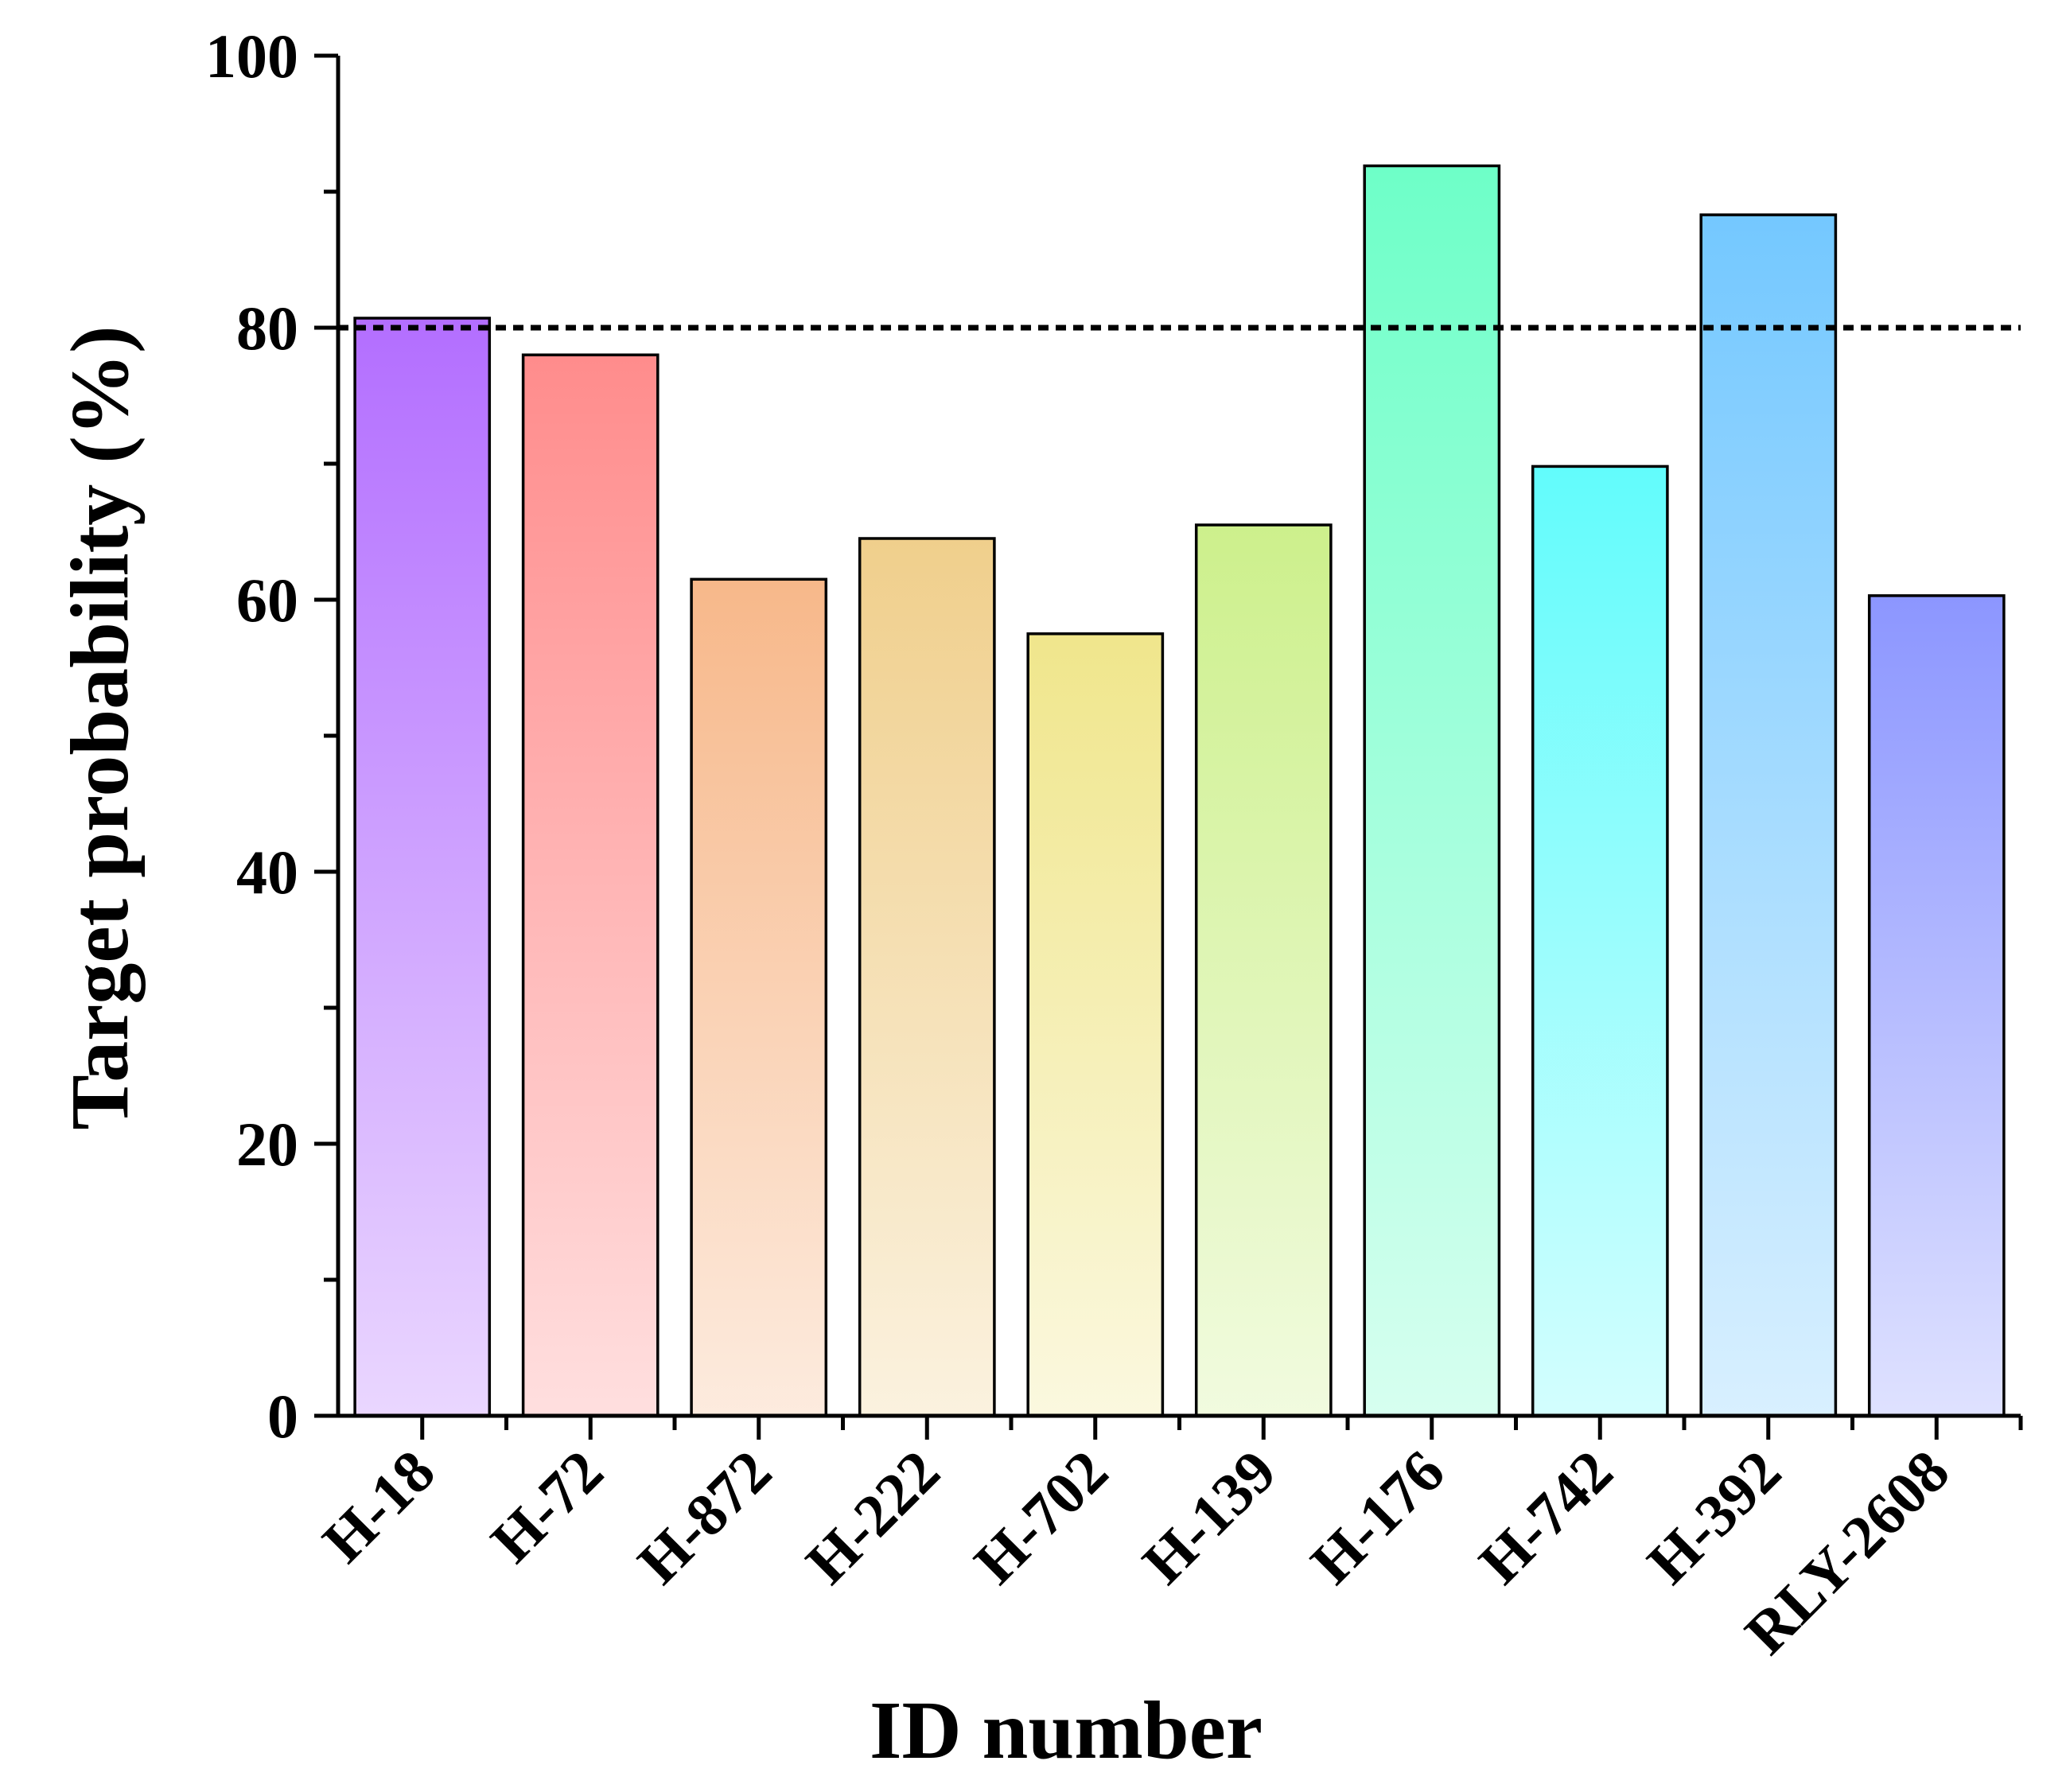 This screenshot has width=2070, height=1792. I want to click on y-tick-label: 100, so click(251, 56).